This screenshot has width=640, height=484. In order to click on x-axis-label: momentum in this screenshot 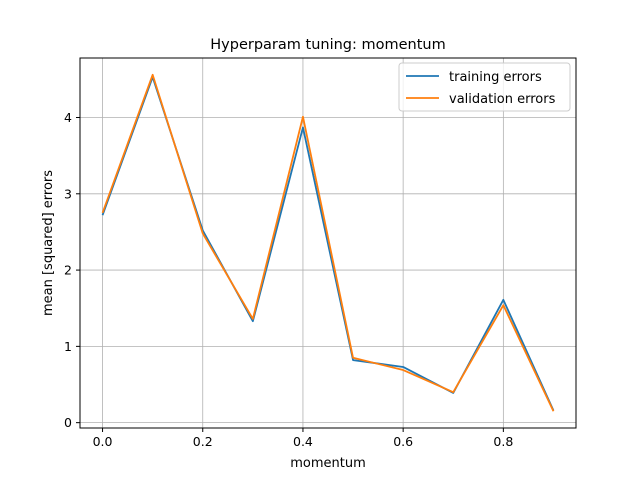, I will do `click(328, 463)`.